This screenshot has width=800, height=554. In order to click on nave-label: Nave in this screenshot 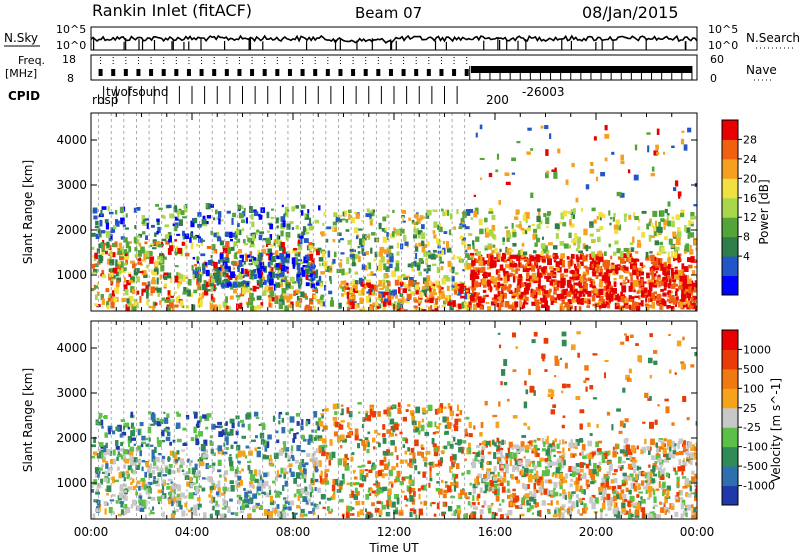, I will do `click(761, 70)`.